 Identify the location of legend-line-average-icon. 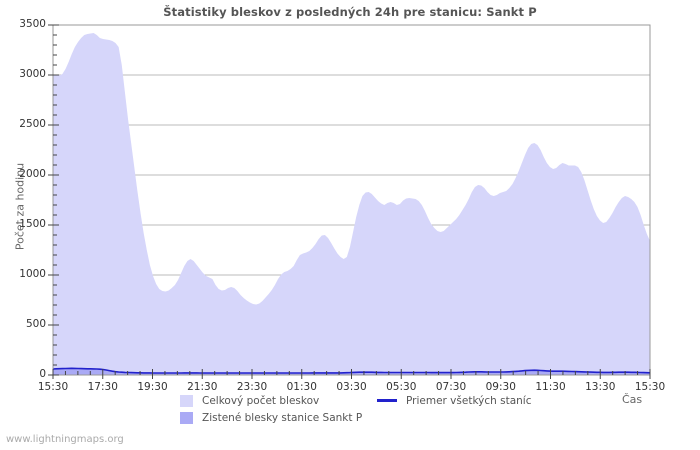
(387, 400).